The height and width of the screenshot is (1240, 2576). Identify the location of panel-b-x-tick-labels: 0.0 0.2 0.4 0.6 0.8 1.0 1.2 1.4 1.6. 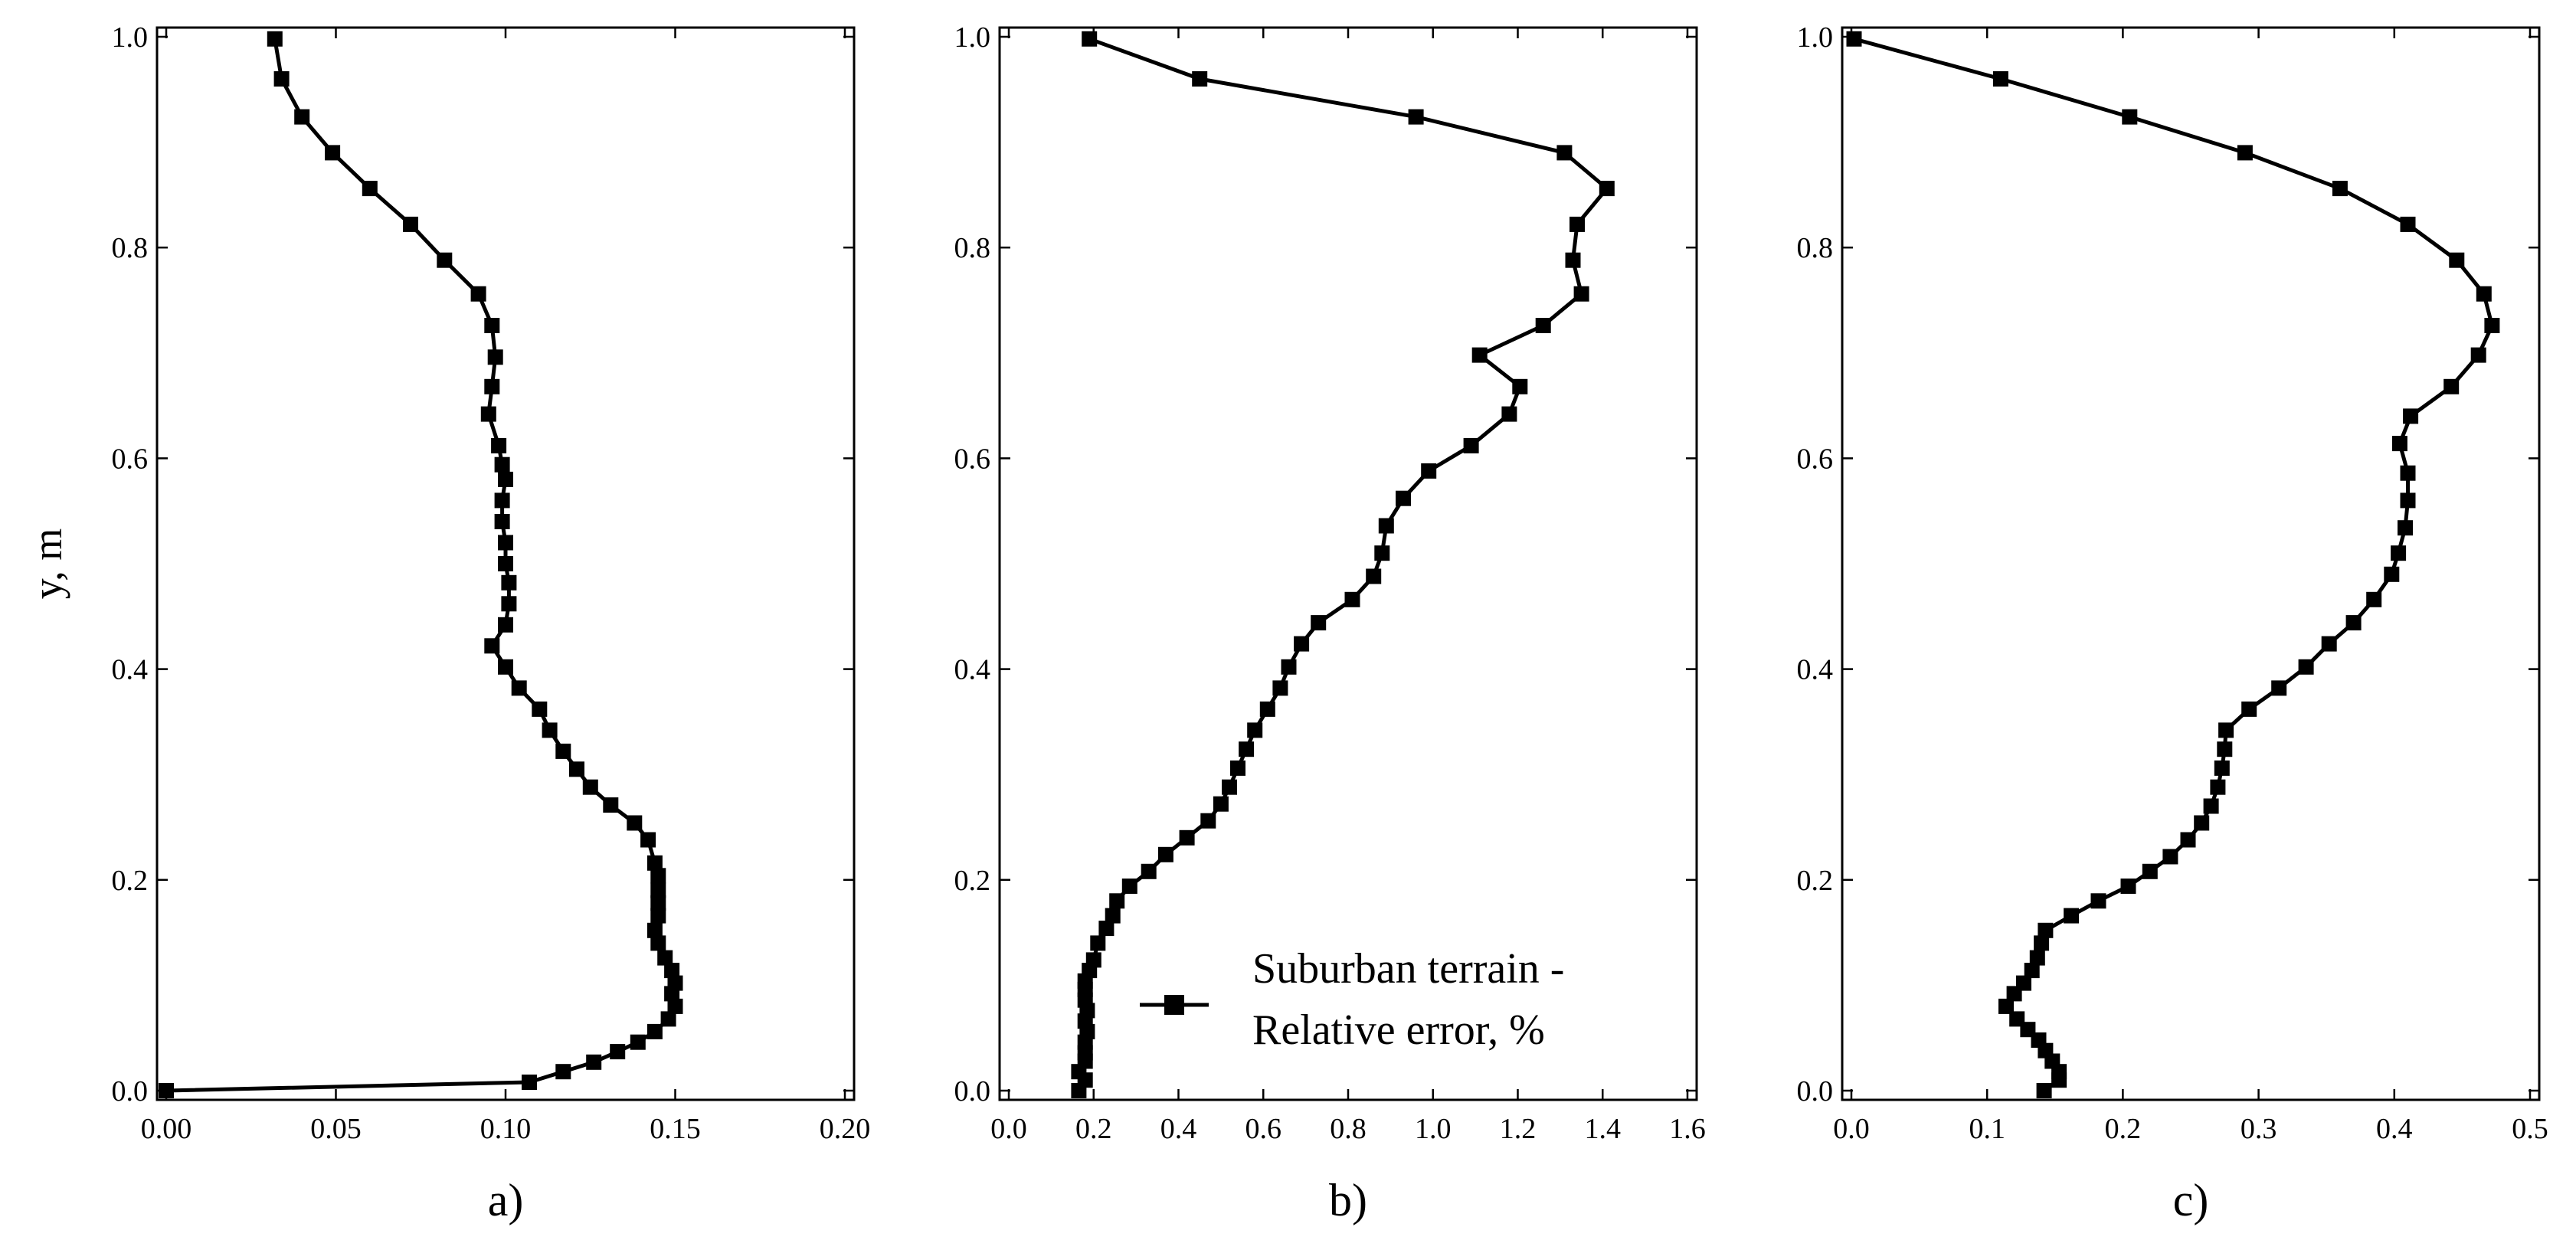
(1348, 1129).